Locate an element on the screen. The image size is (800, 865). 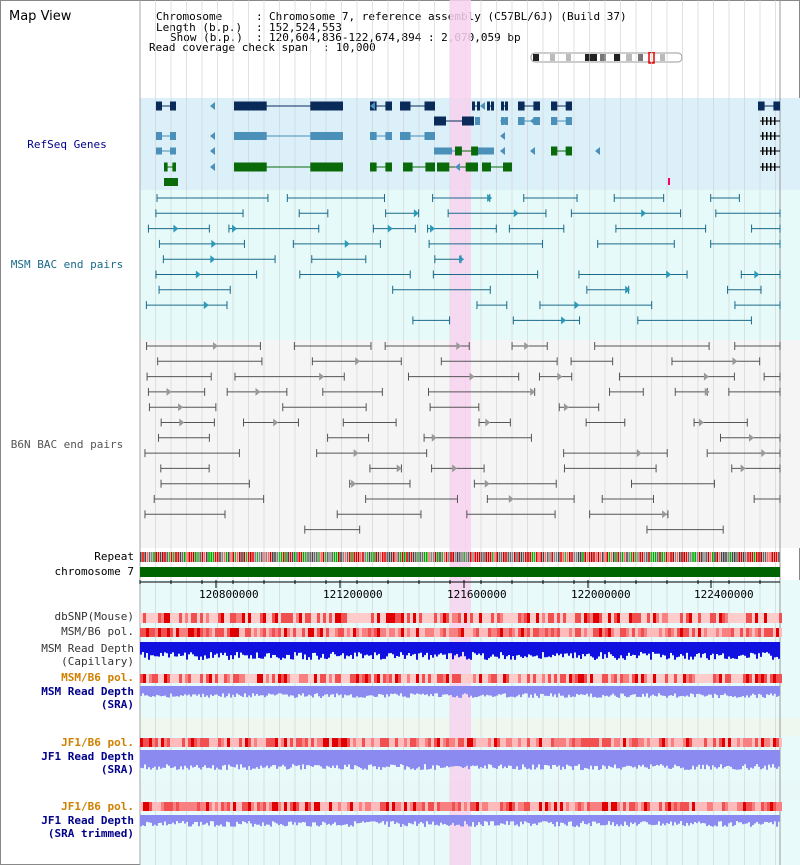
track-label-jf1-depth-trim-2: (SRA trimmed) is located at coordinates (90, 833).